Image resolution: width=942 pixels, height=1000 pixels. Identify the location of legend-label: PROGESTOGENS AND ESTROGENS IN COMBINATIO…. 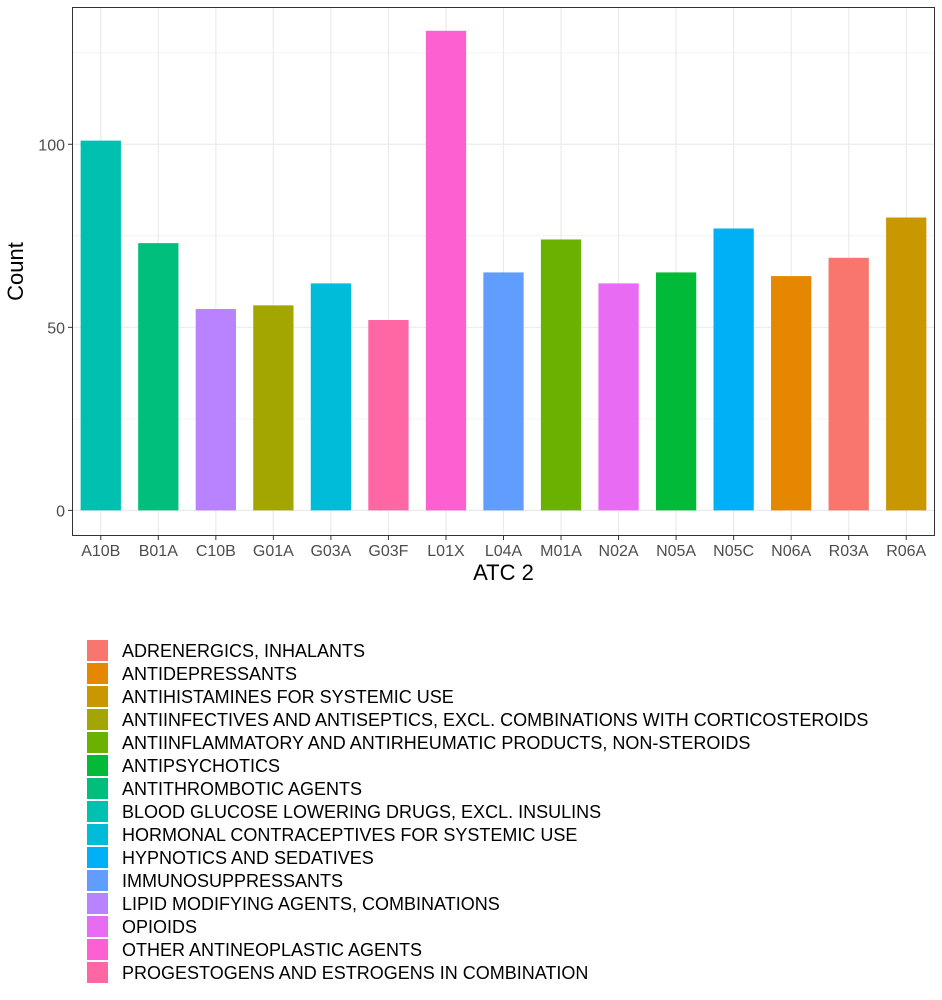
(355, 973).